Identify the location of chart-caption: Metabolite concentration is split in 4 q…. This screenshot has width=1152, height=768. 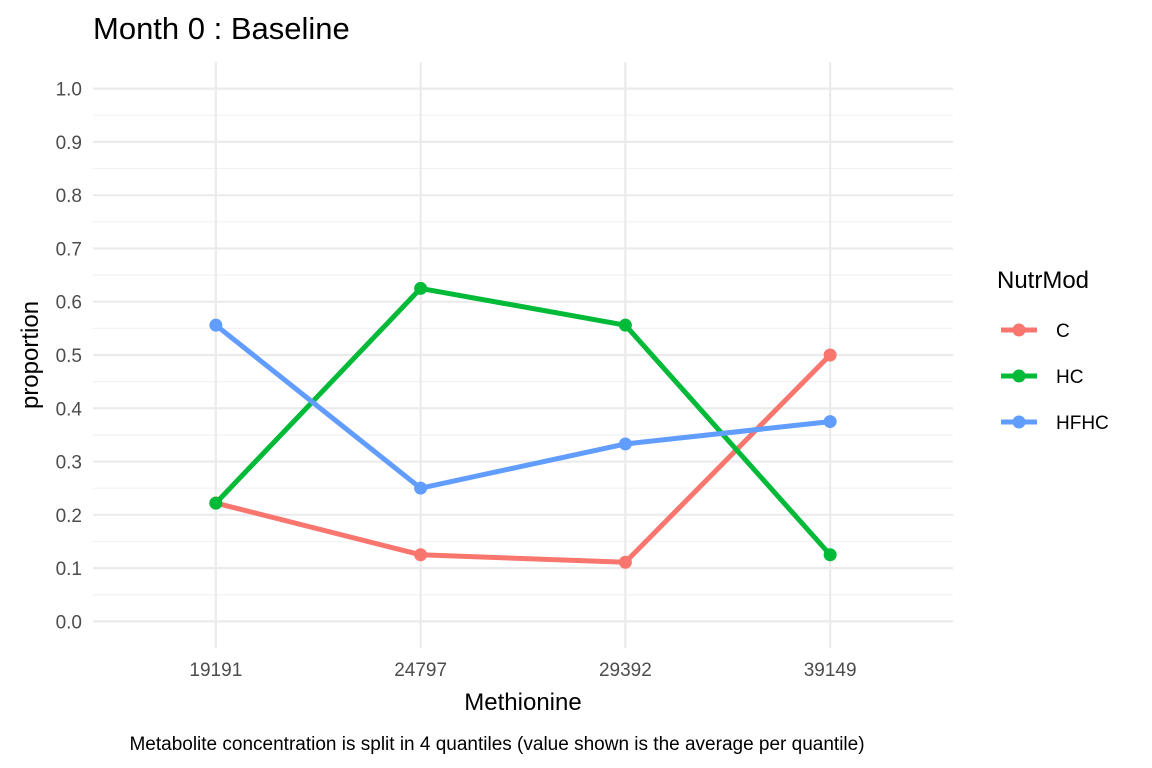
(496, 744).